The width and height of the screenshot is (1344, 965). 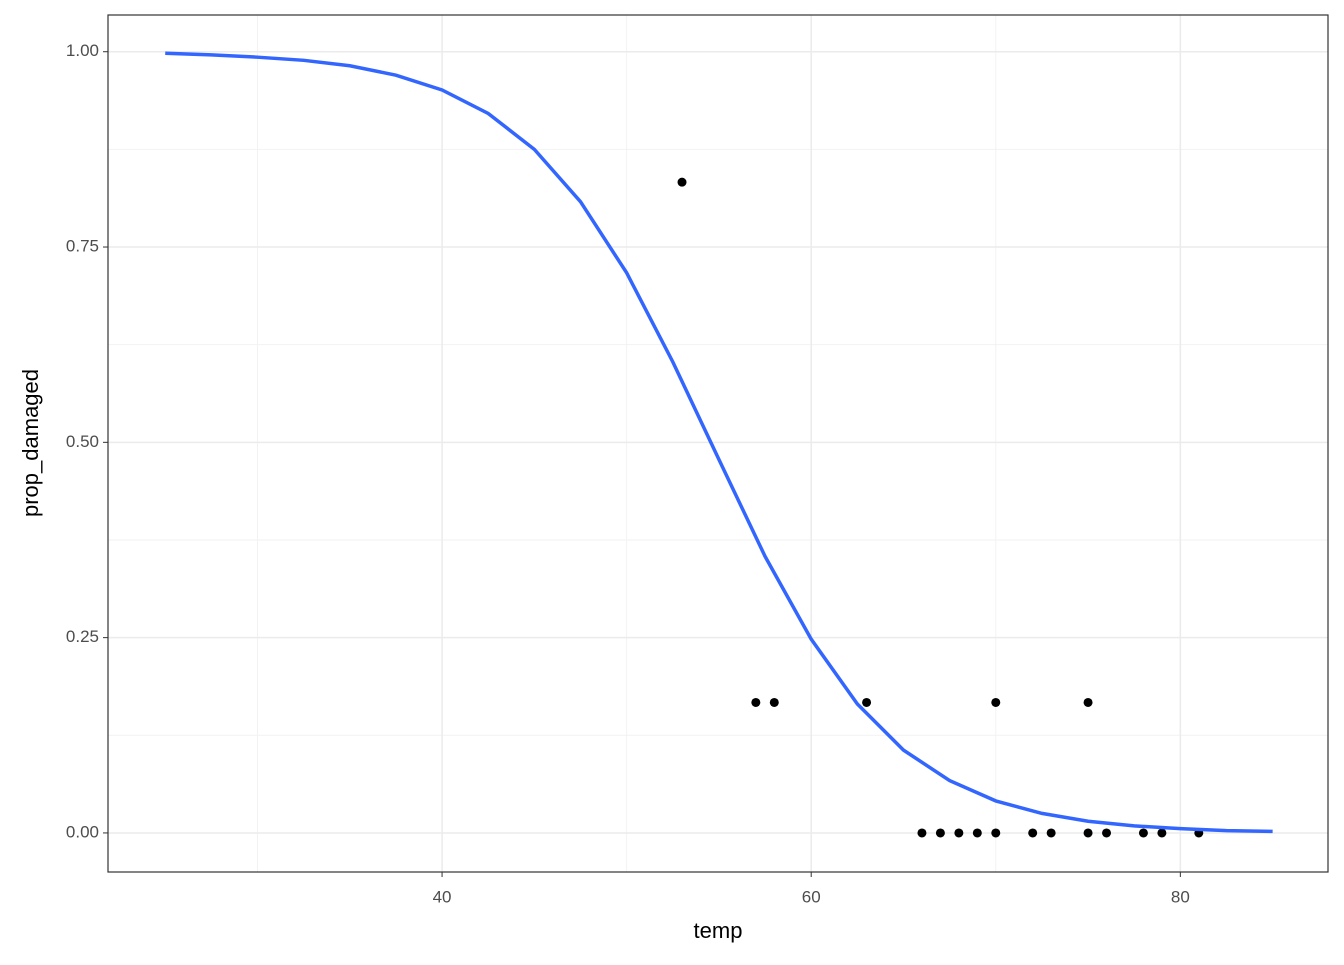 What do you see at coordinates (82, 831) in the screenshot?
I see `y-tick-label: 0.00` at bounding box center [82, 831].